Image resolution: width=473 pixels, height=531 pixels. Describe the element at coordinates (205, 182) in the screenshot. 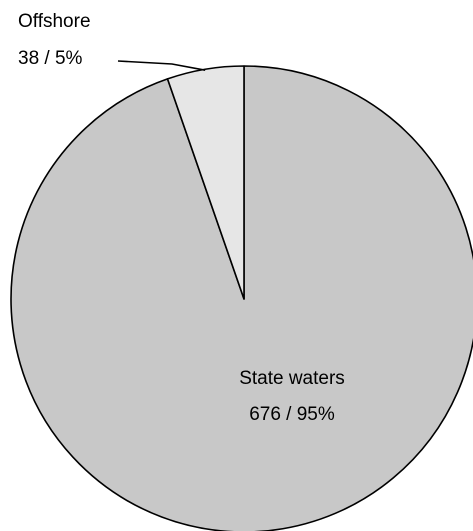

I see `pie-slice-offshore` at that location.